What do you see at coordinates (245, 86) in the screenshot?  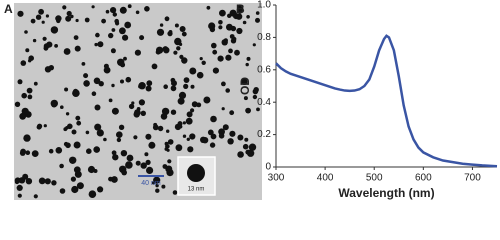 I see `y-axis-label: OD` at bounding box center [245, 86].